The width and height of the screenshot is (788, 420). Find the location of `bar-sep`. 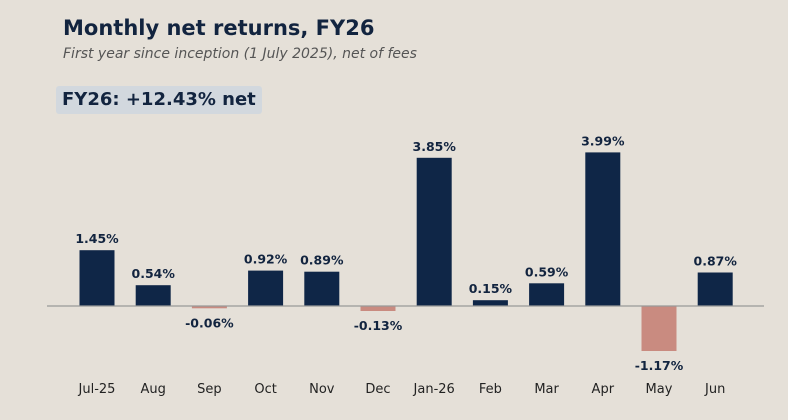

bar-sep is located at coordinates (209, 307).